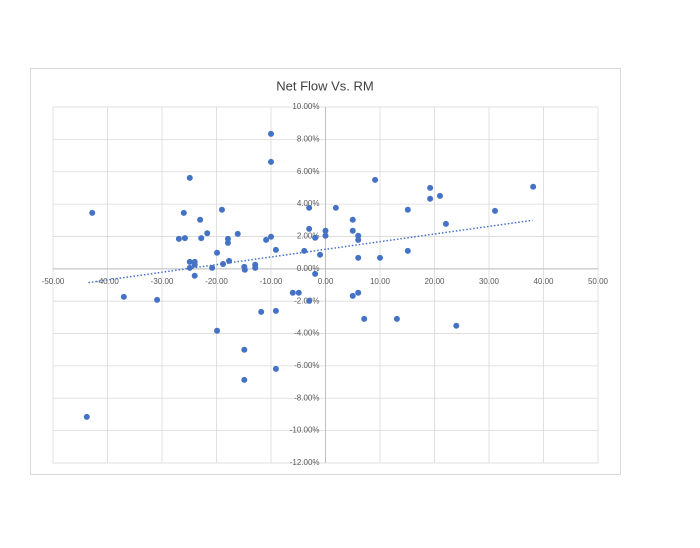 The image size is (700, 548). Describe the element at coordinates (306, 333) in the screenshot. I see `y-tick-label: -4.00%` at that location.